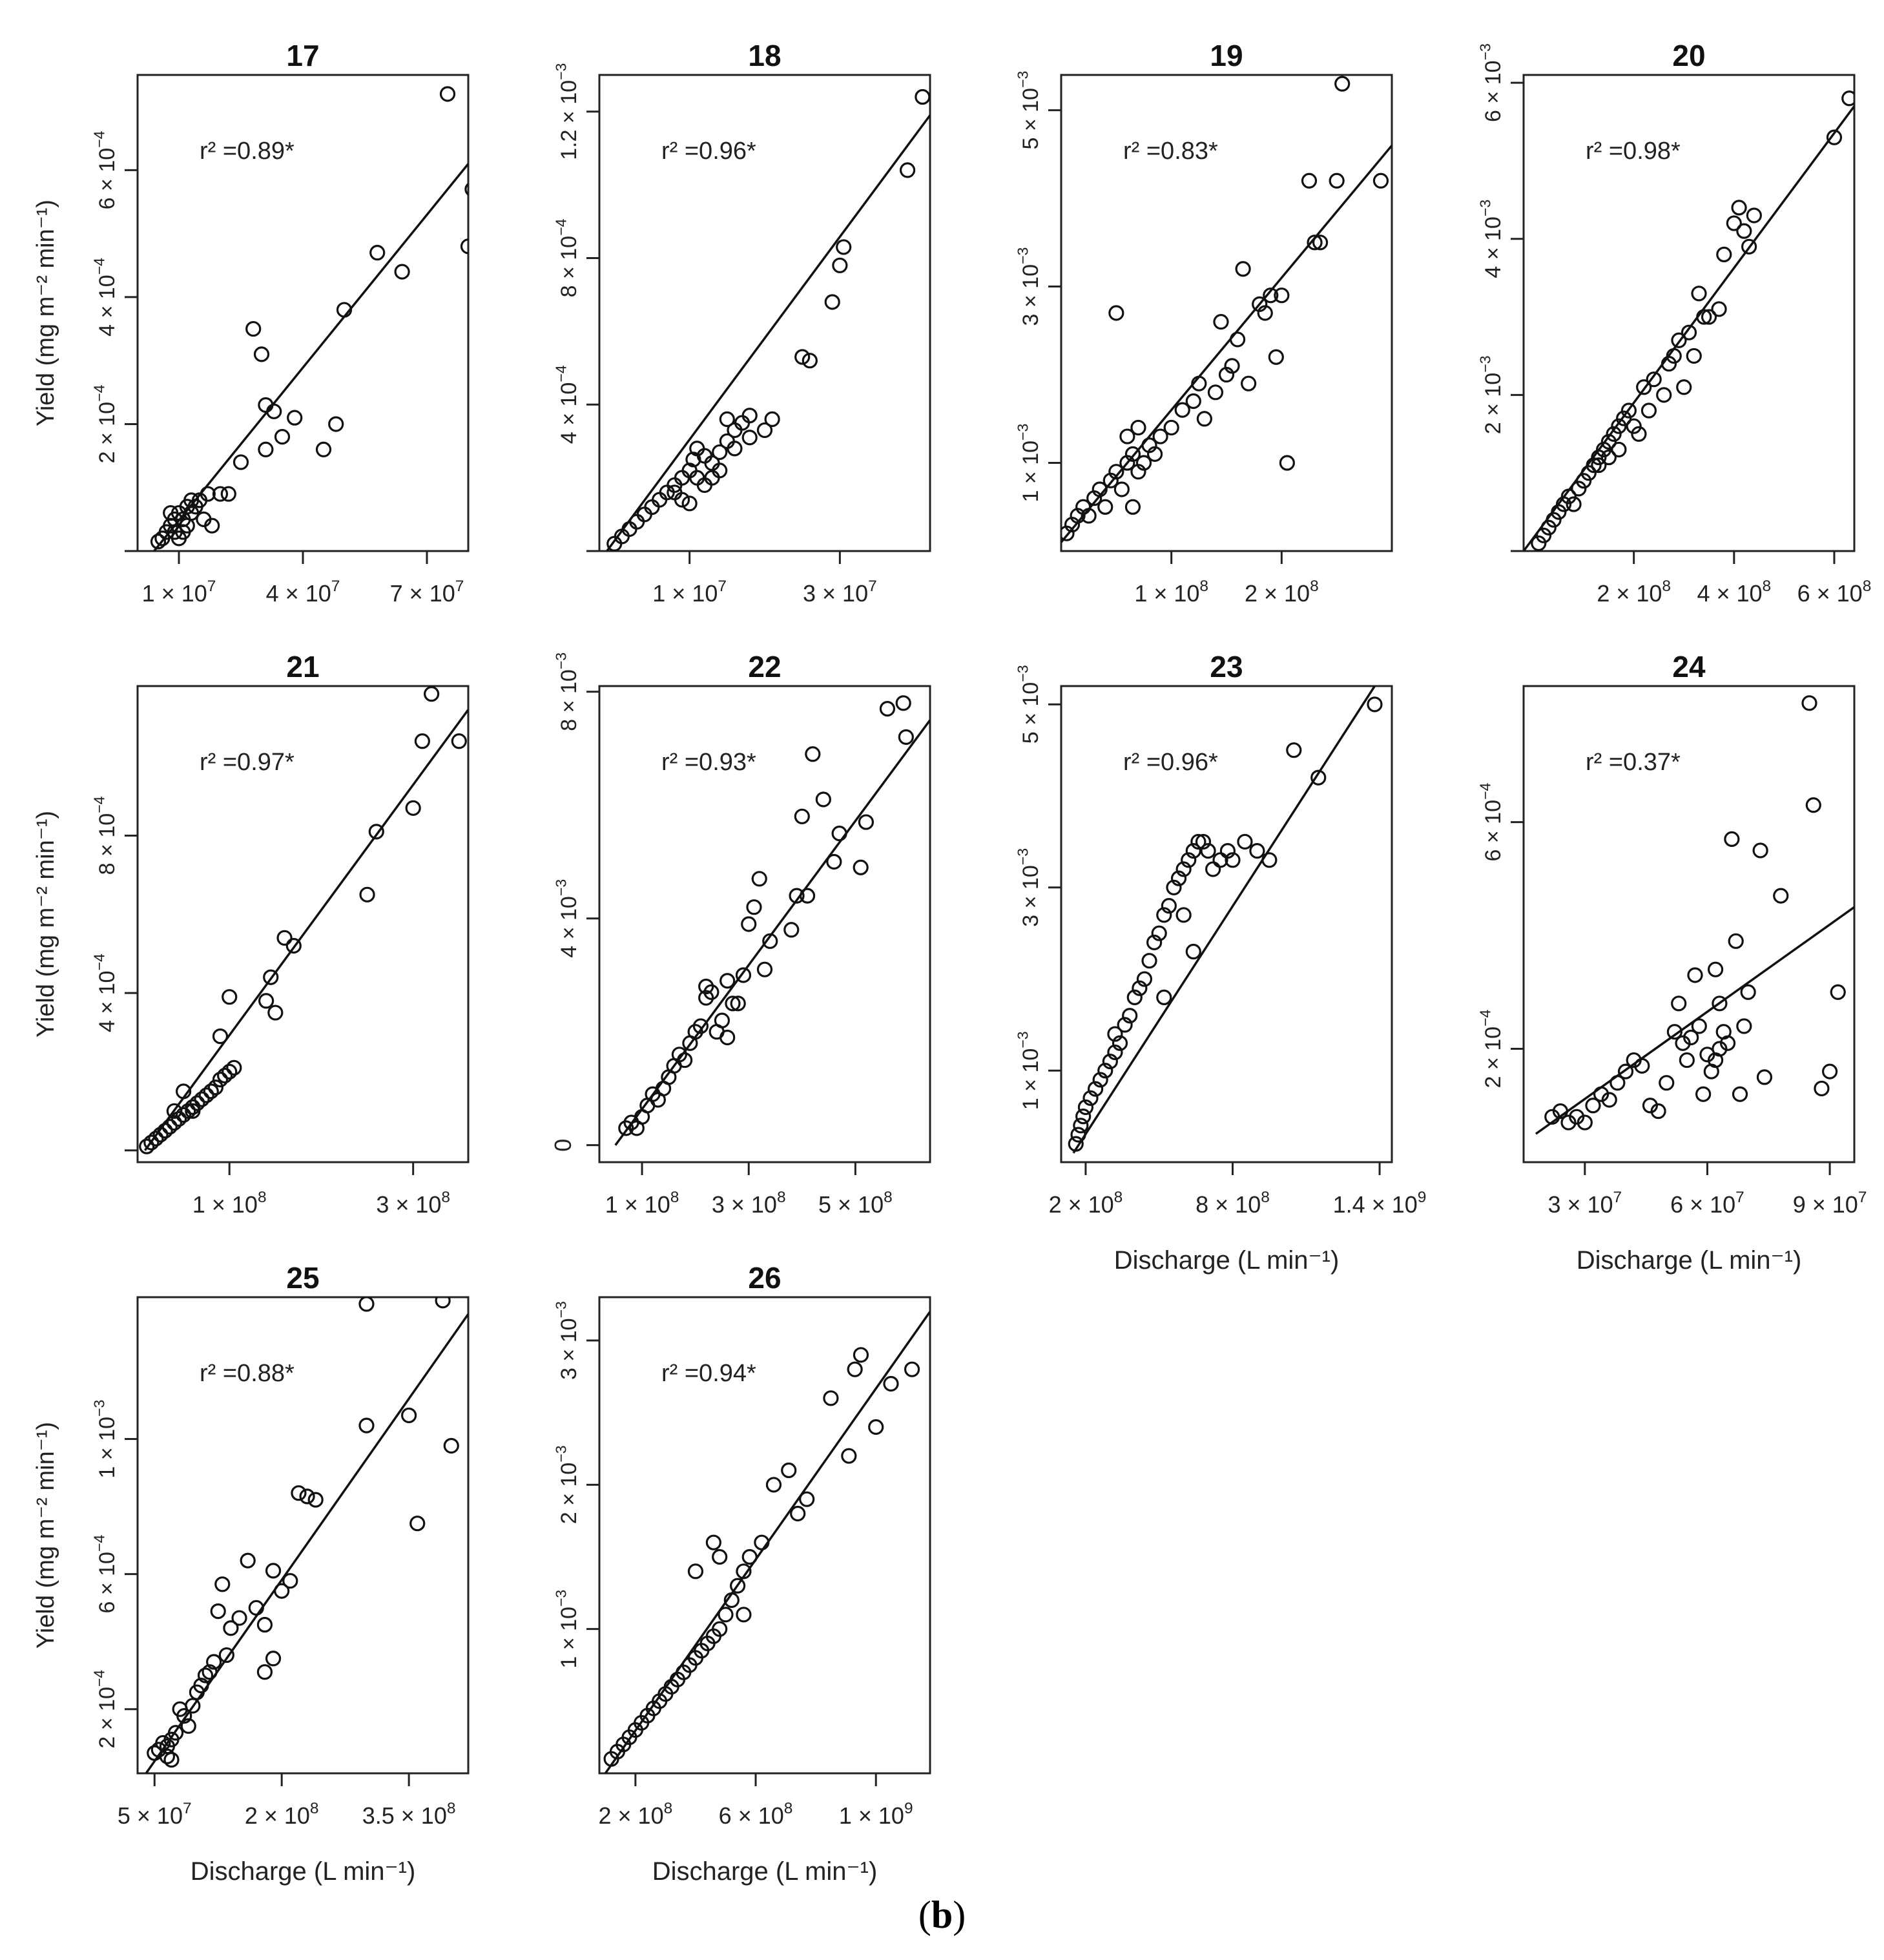 The height and width of the screenshot is (1960, 1884). I want to click on y-tick-label: 4 × 10−4, so click(567, 404).